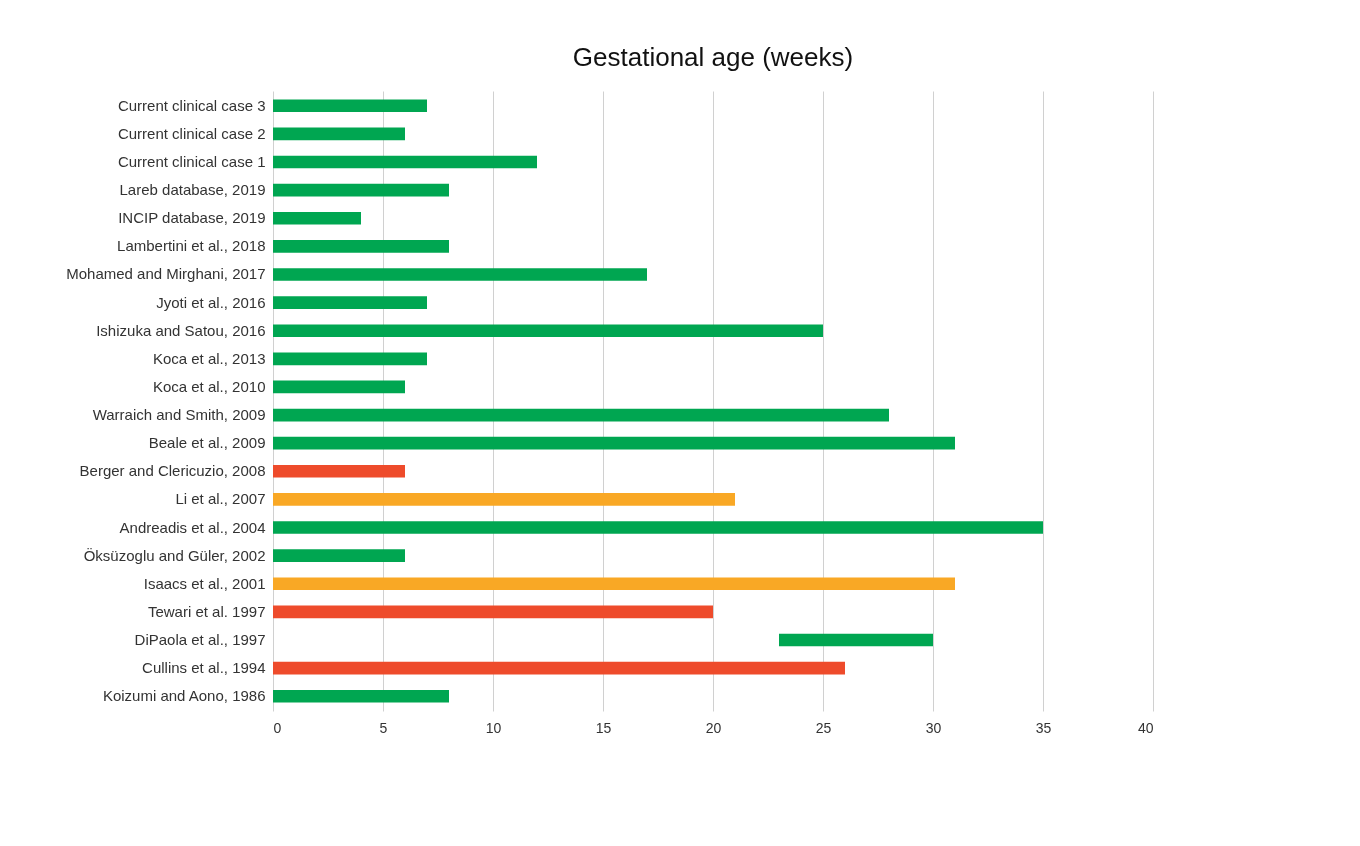  What do you see at coordinates (206, 611) in the screenshot?
I see `y-tick-label: Tewari et al. 1997` at bounding box center [206, 611].